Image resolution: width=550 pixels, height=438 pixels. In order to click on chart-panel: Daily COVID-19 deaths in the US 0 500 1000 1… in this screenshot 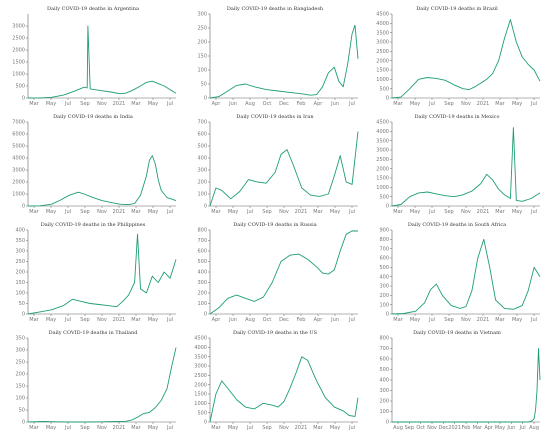, I will do `click(275, 378)`.